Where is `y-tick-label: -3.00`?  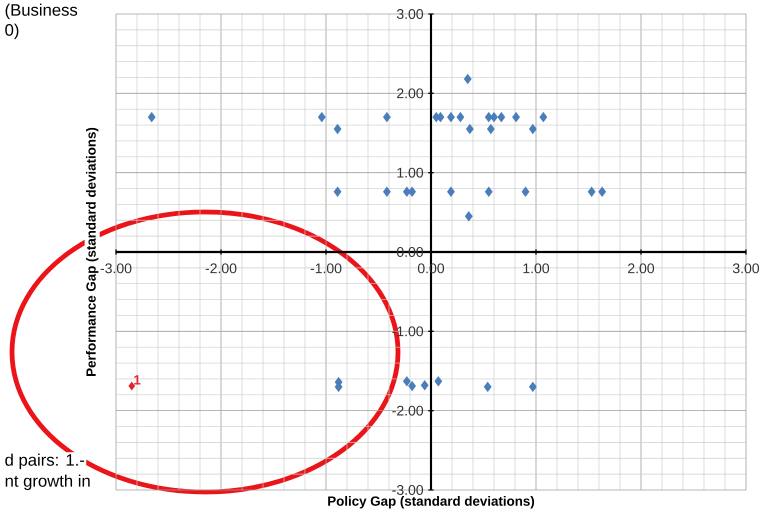
y-tick-label: -3.00 is located at coordinates (408, 490).